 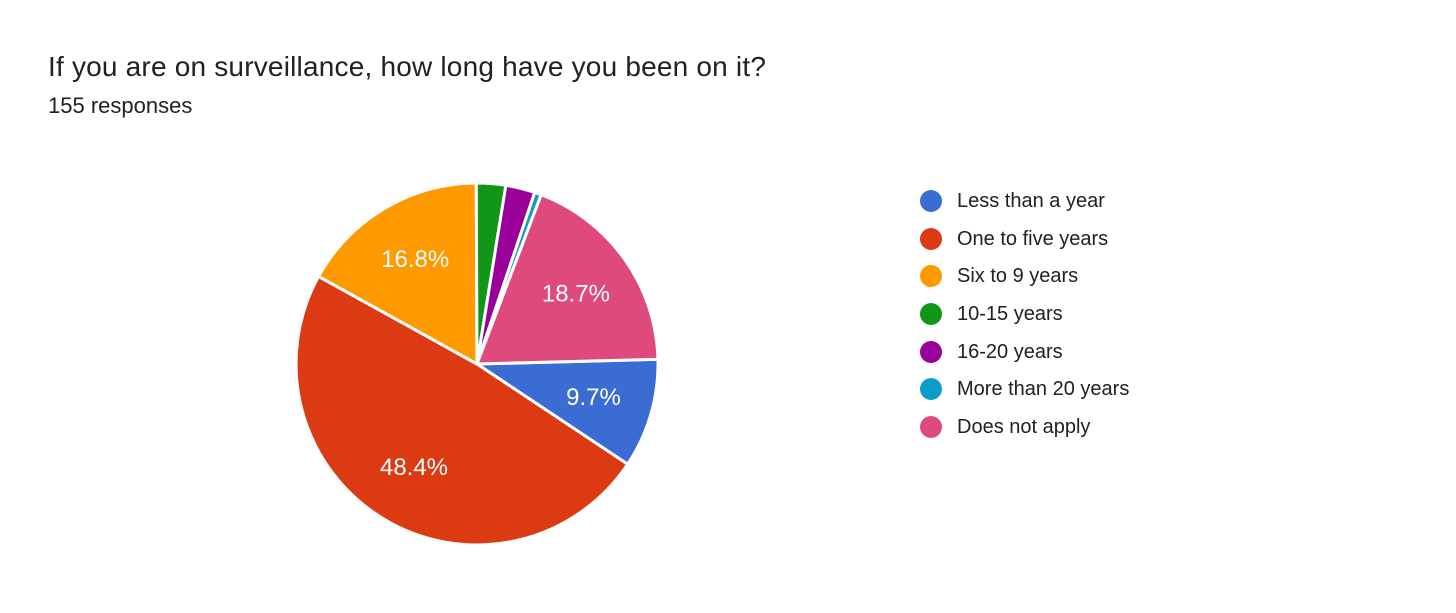 I want to click on pie-slice-one-to-five-years, so click(x=462, y=410).